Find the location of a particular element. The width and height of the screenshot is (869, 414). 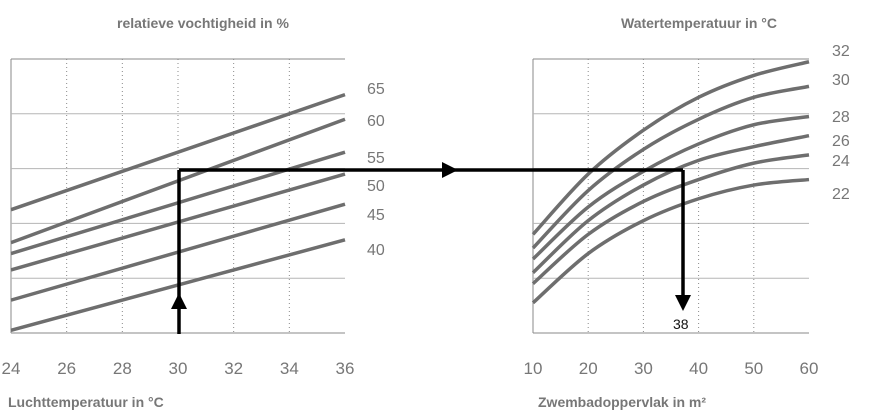

right-chart-title: Watertemperatuur in °C is located at coordinates (699, 23).